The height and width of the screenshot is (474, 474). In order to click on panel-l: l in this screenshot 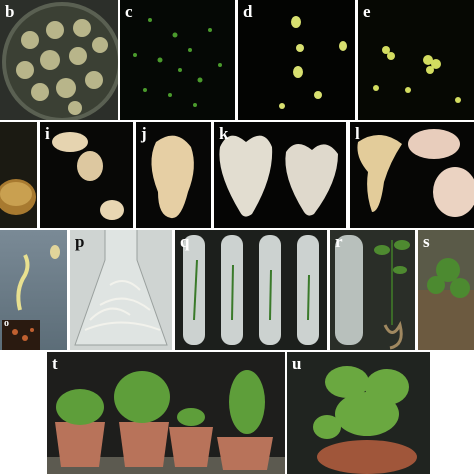, I will do `click(412, 175)`.